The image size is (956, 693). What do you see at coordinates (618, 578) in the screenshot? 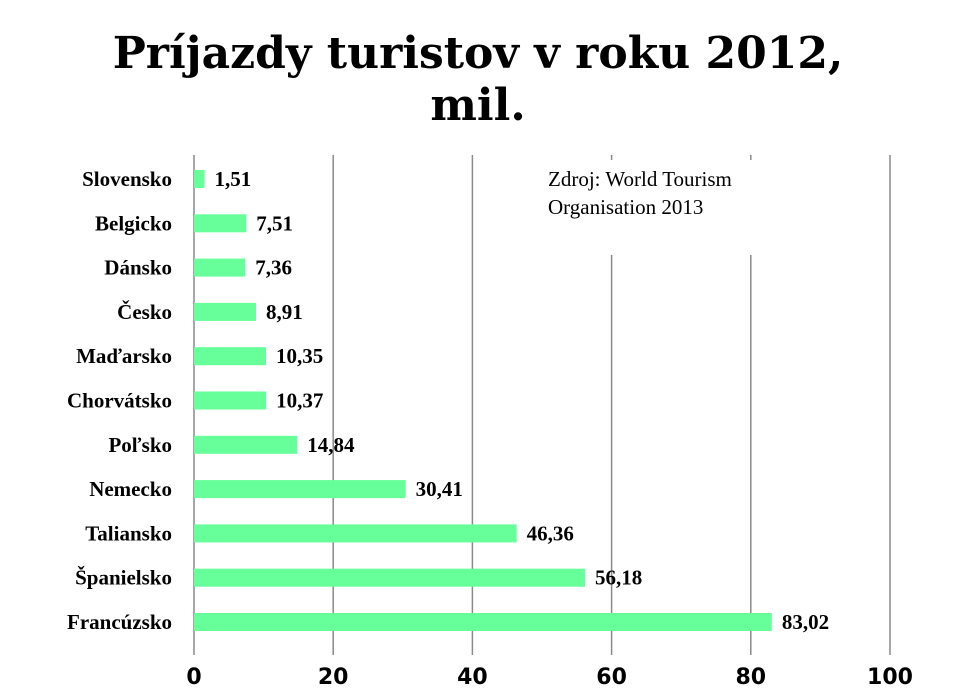
I see `value-label-9: 56,18` at bounding box center [618, 578].